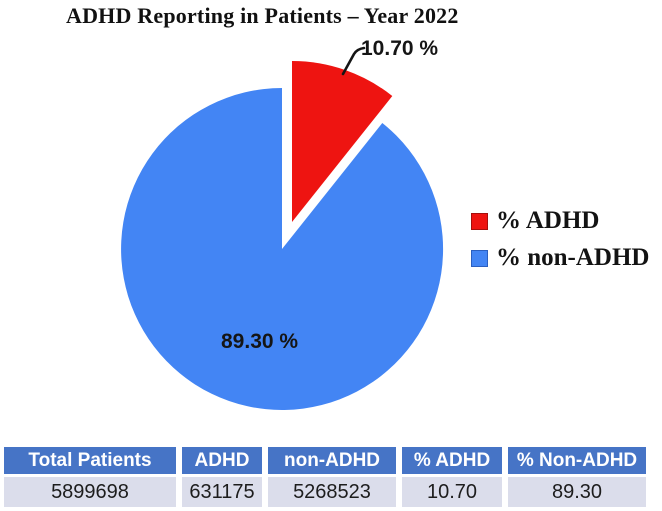 Image resolution: width=662 pixels, height=511 pixels. Describe the element at coordinates (90, 492) in the screenshot. I see `table-cell-total-patients: 5899698` at that location.